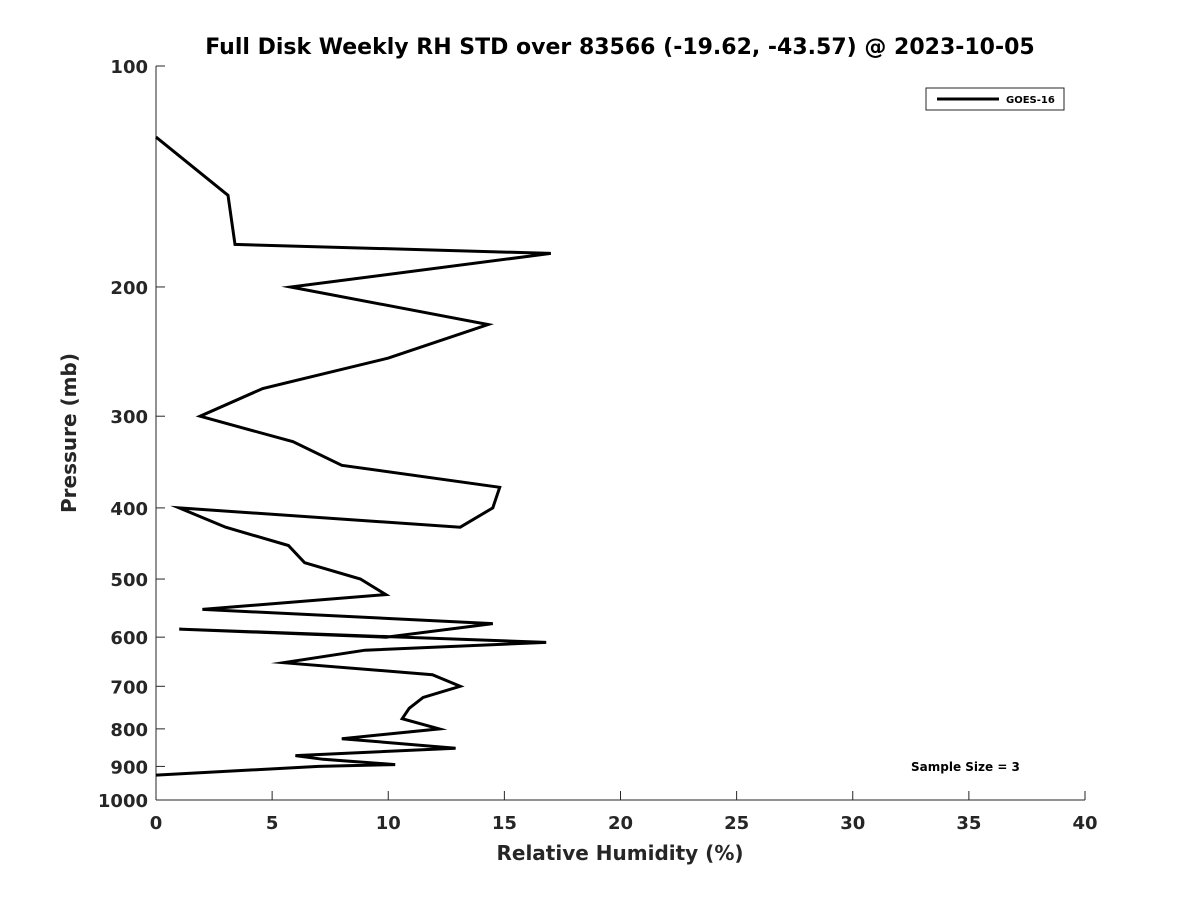 This screenshot has width=1200, height=900. Describe the element at coordinates (736, 823) in the screenshot. I see `x-tick-label: 25` at that location.